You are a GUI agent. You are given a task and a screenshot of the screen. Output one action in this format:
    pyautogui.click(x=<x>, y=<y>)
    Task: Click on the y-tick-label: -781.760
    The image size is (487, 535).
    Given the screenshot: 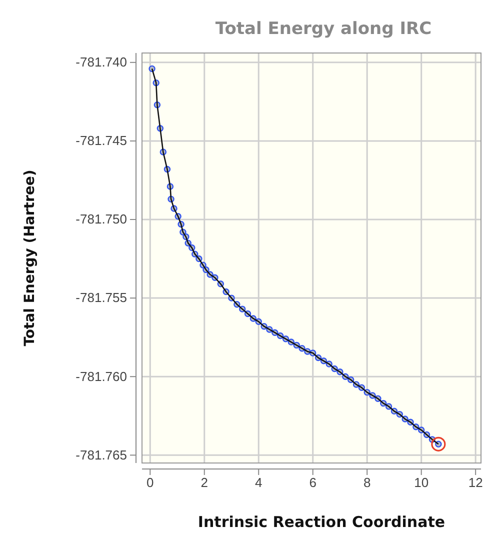 What is the action you would take?
    pyautogui.click(x=101, y=376)
    